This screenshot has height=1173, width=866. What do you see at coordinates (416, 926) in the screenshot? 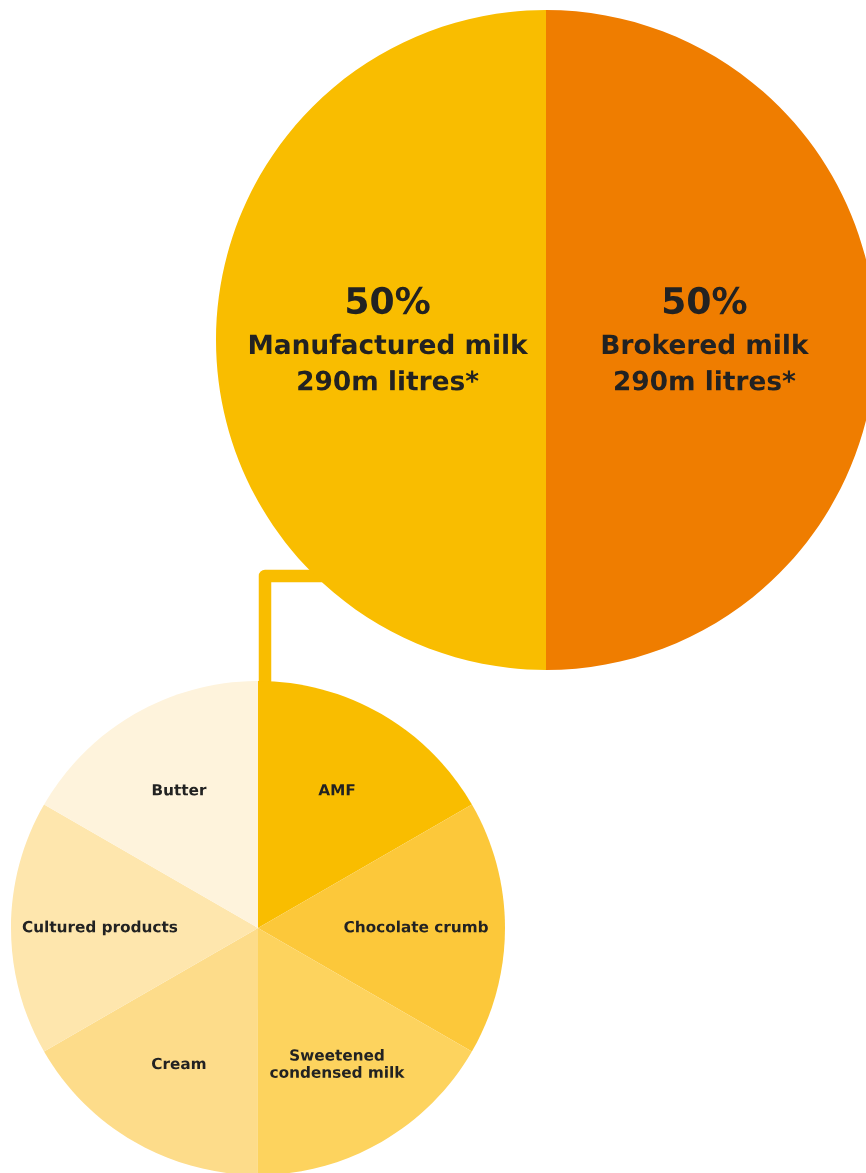
I see `slice-label: Chocolate crumb` at bounding box center [416, 926].